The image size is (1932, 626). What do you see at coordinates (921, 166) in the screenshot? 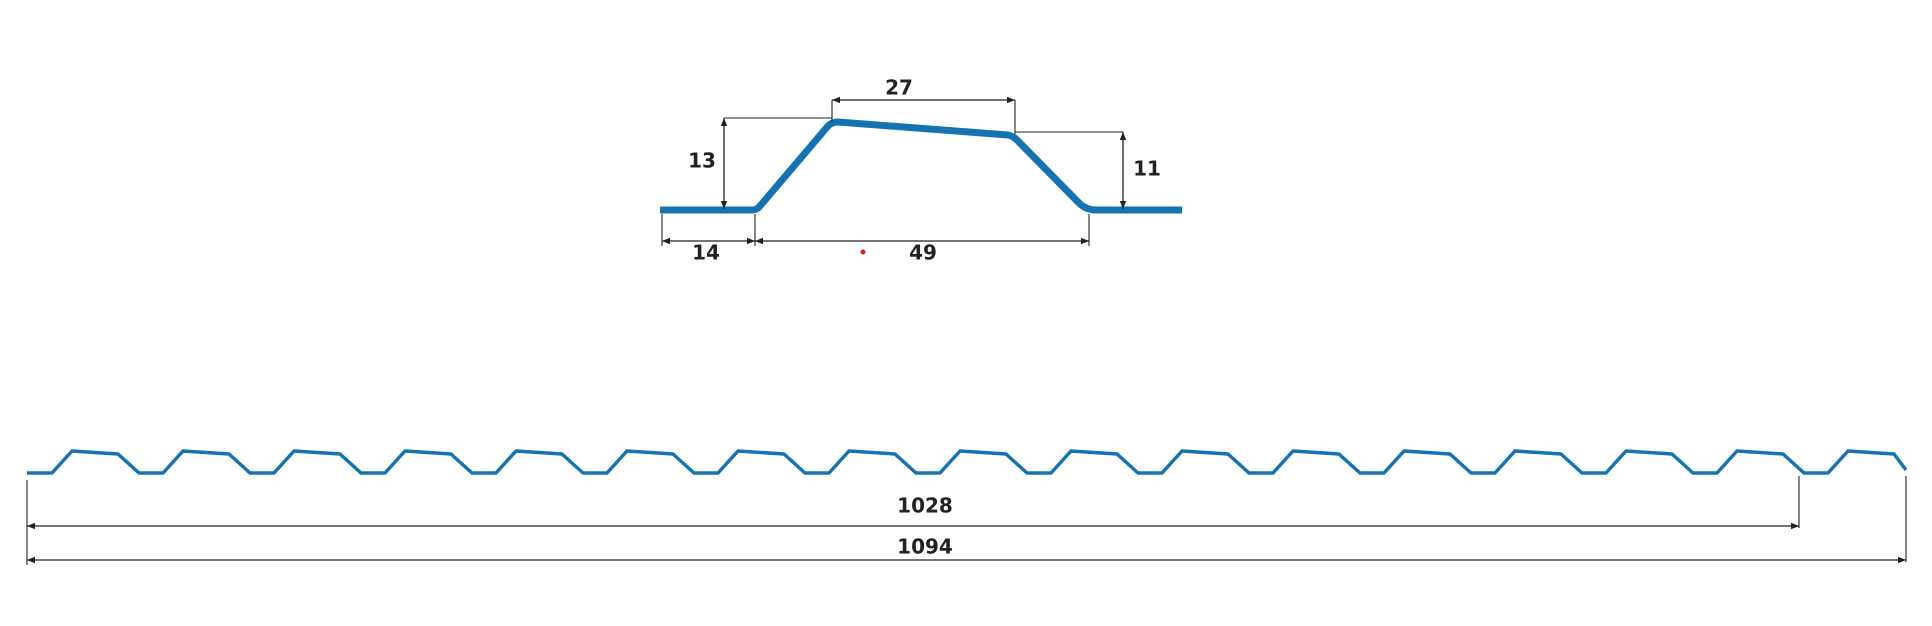
I see `profile-detail` at bounding box center [921, 166].